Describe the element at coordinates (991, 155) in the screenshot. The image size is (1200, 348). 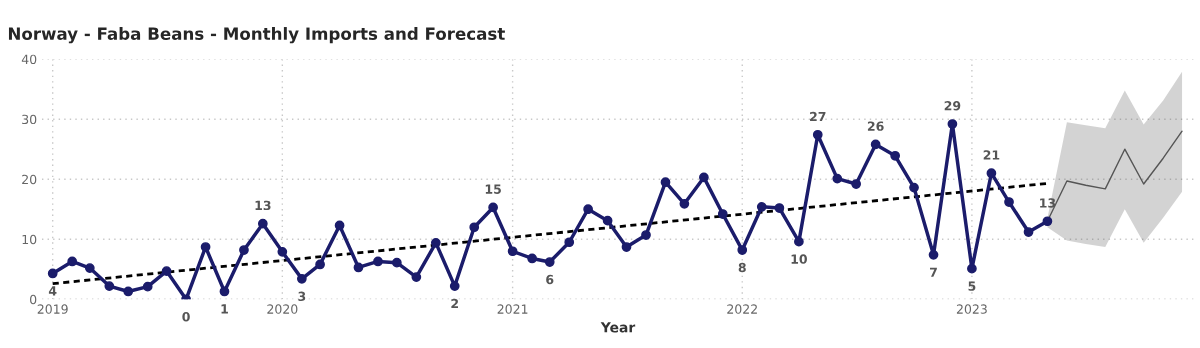
I see `data-label: 21` at that location.